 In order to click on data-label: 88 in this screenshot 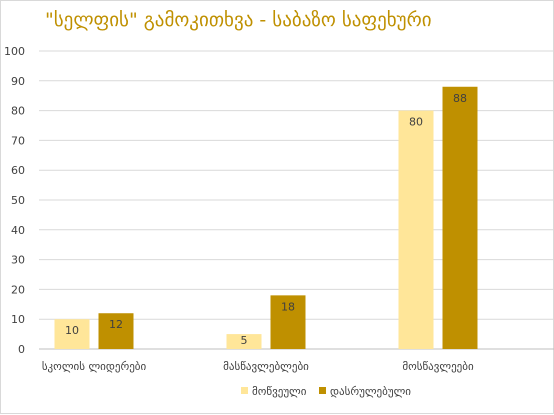, I will do `click(460, 98)`.